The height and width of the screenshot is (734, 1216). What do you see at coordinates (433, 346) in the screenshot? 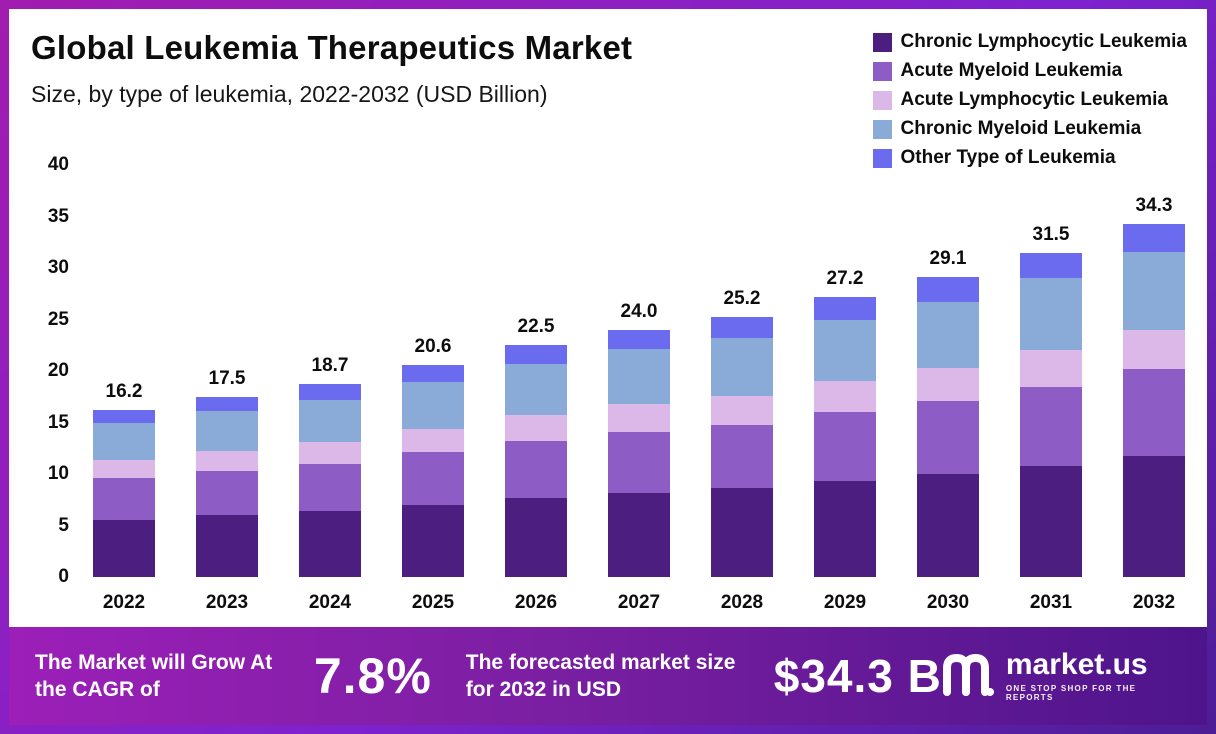
I see `bar-total-label: 20.6` at bounding box center [433, 346].